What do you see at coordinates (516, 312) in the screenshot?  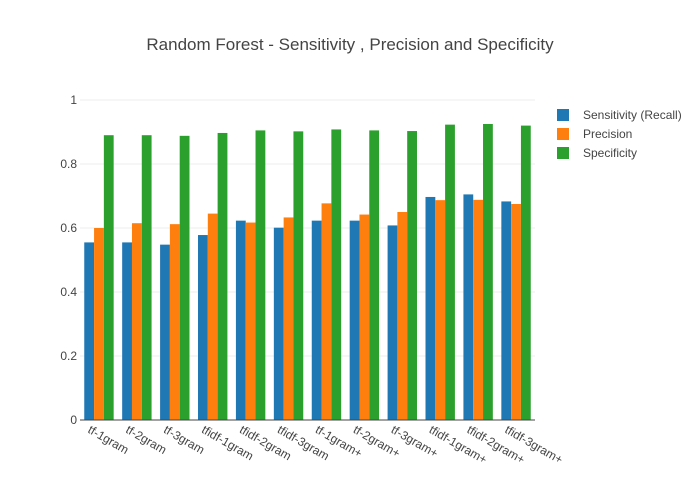 I see `bar-precision-tfidf-3gram+` at bounding box center [516, 312].